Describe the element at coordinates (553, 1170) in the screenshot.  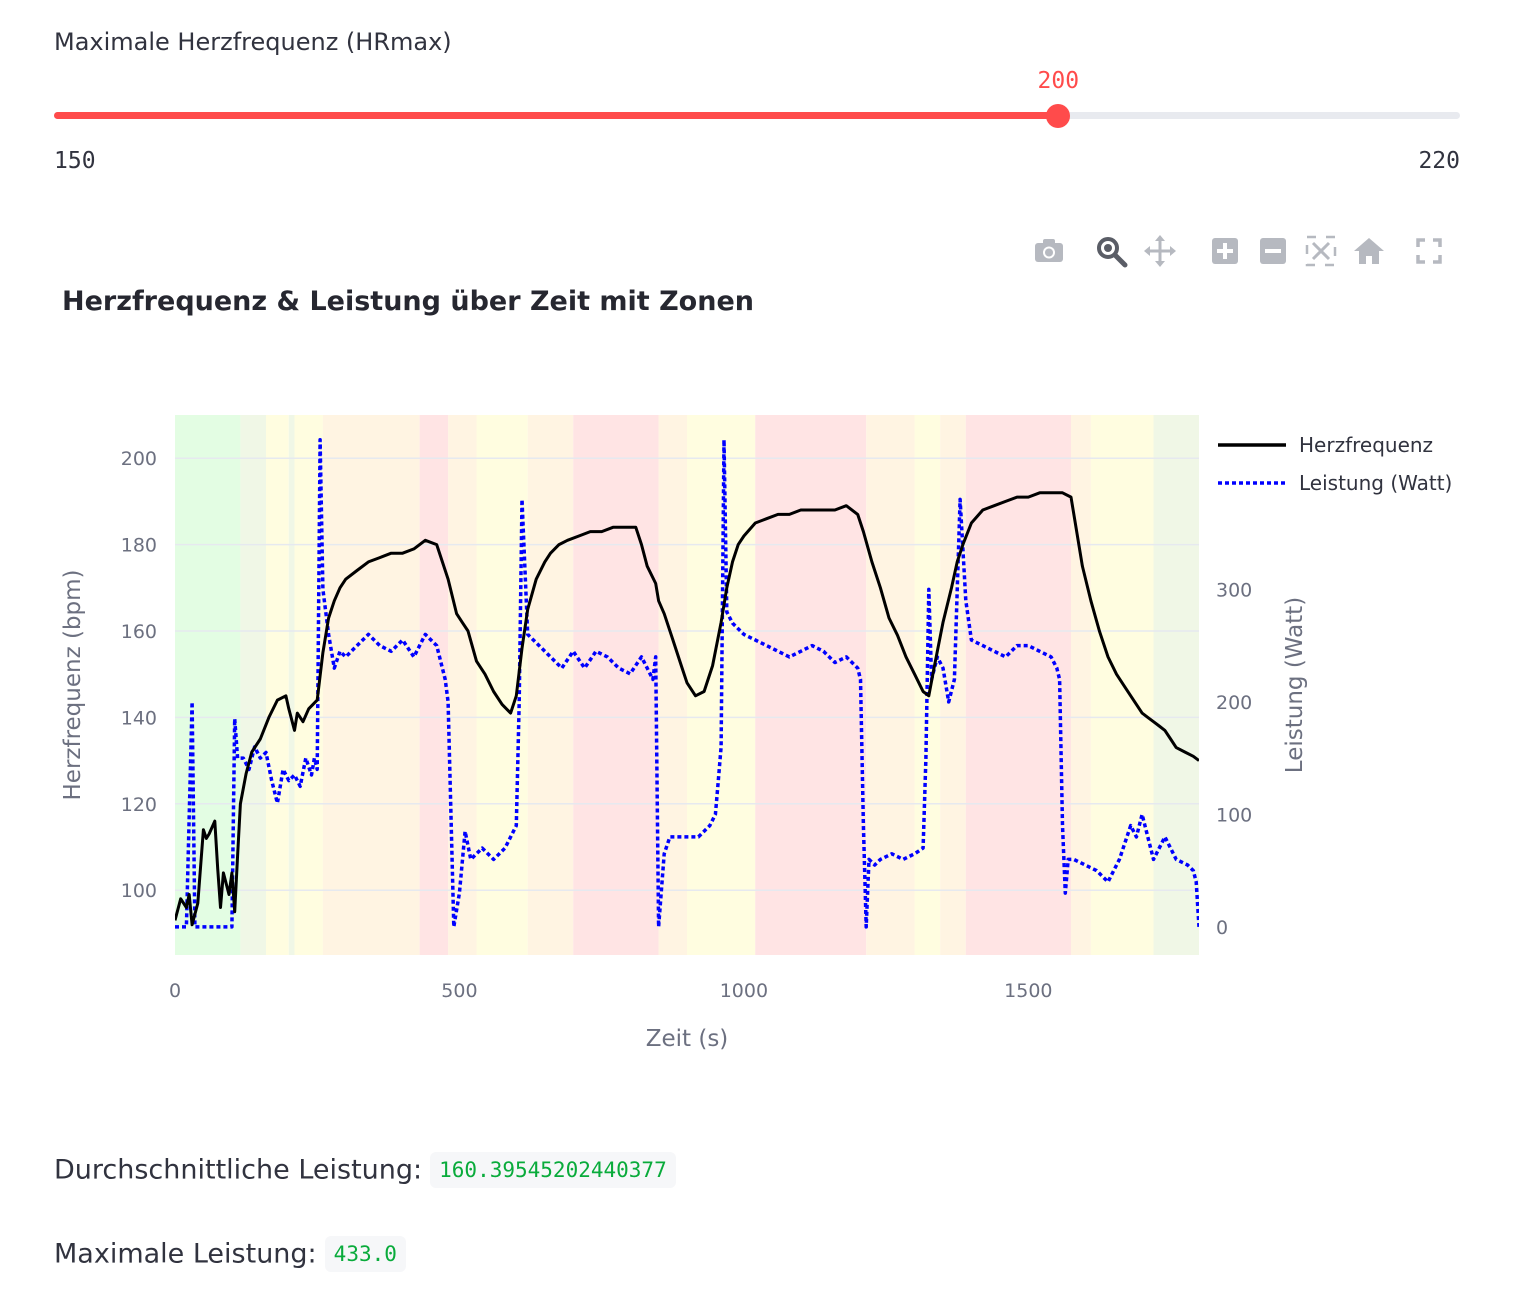
I see `avg-power-value: 160.39545202440377` at that location.